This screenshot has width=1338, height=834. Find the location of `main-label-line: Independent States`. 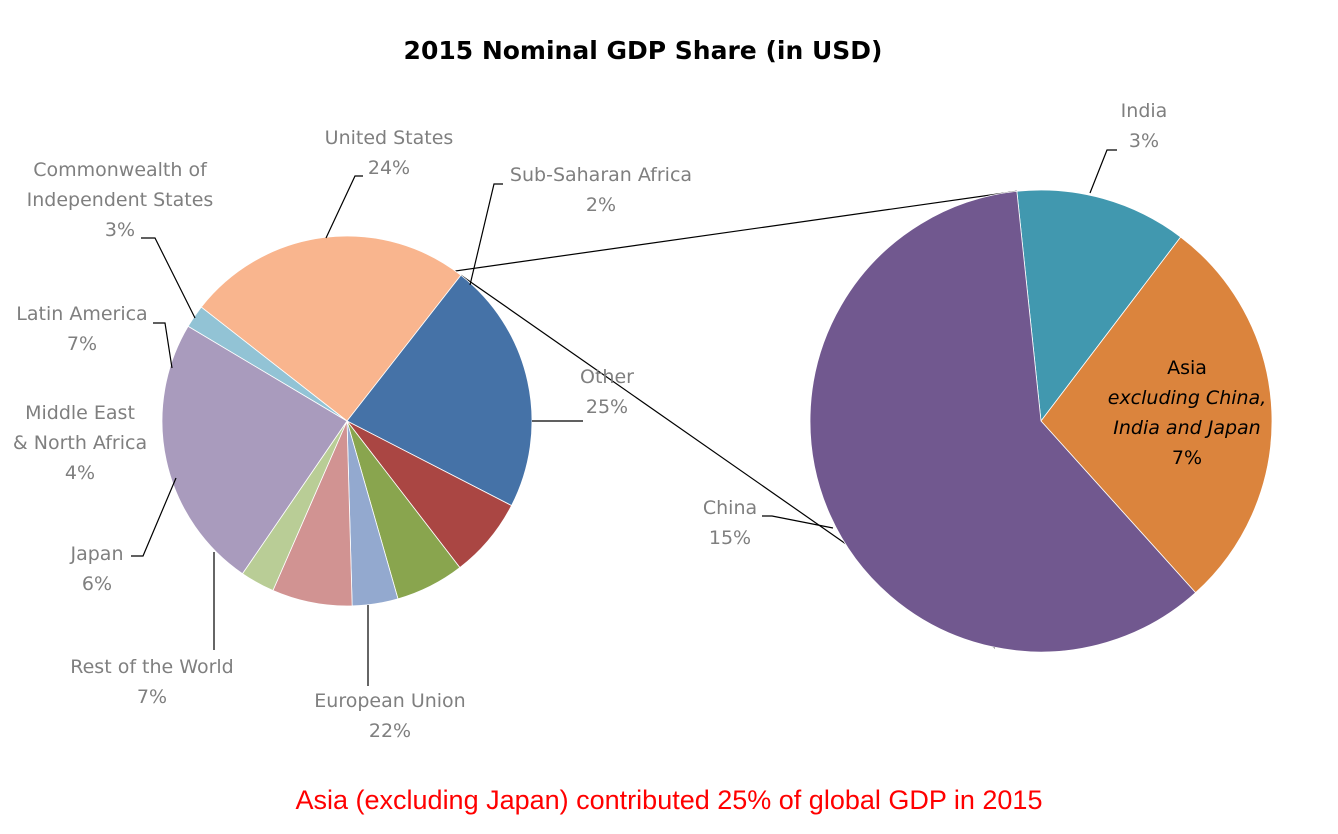

main-label-line: Independent States is located at coordinates (120, 200).